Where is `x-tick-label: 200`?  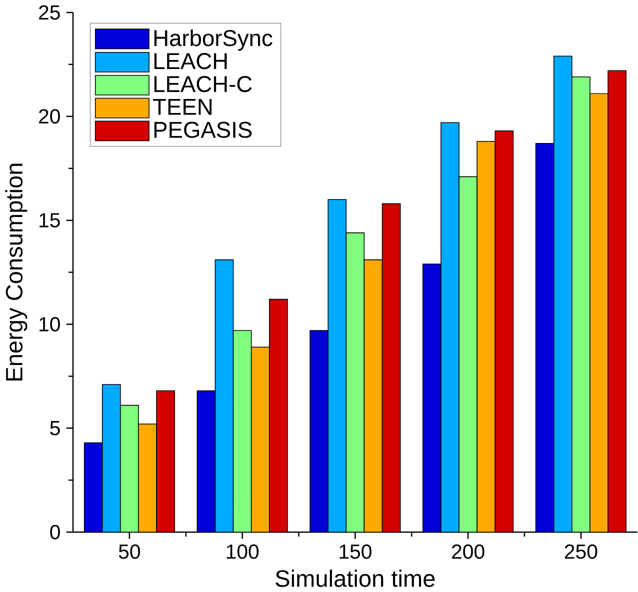
x-tick-label: 200 is located at coordinates (468, 551).